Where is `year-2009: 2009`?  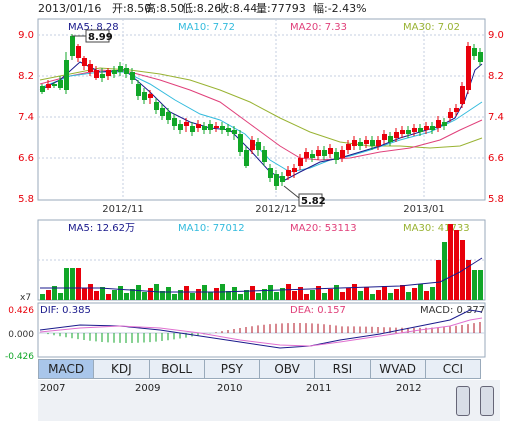
year-2009: 2009 is located at coordinates (148, 388).